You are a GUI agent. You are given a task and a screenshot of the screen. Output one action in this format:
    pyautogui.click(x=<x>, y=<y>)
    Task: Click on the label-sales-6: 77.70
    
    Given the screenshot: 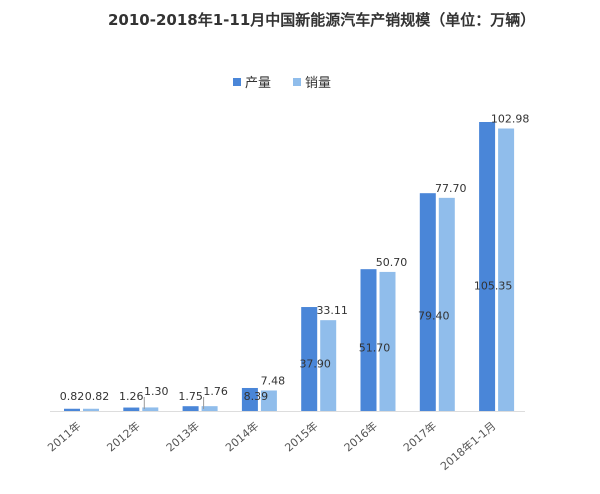 What is the action you would take?
    pyautogui.click(x=451, y=188)
    